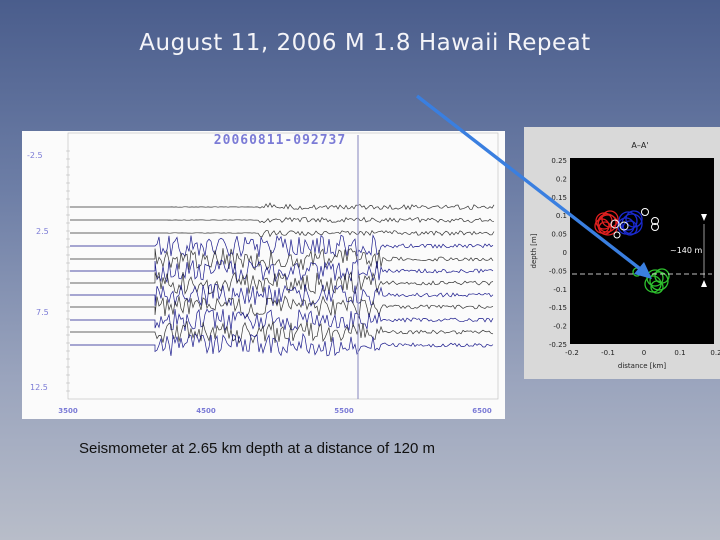 The width and height of the screenshot is (720, 540). I want to click on distance-tick-label: -0.2, so click(572, 353).